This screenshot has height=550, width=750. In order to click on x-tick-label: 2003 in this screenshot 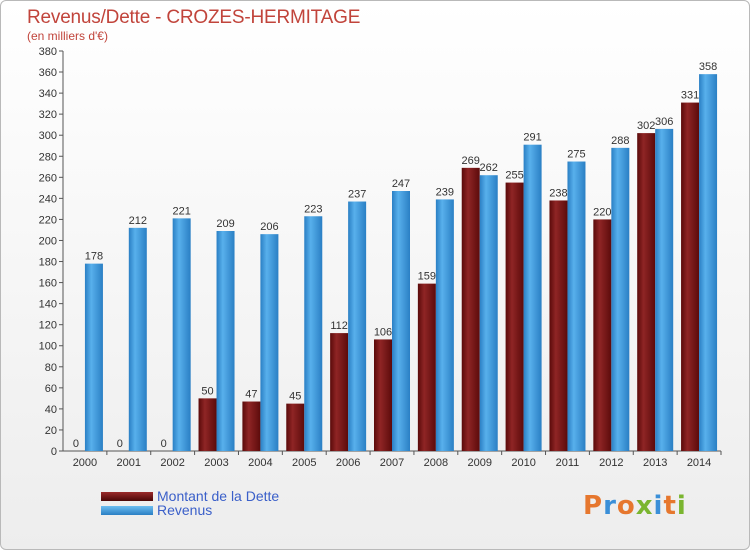, I will do `click(216, 463)`.